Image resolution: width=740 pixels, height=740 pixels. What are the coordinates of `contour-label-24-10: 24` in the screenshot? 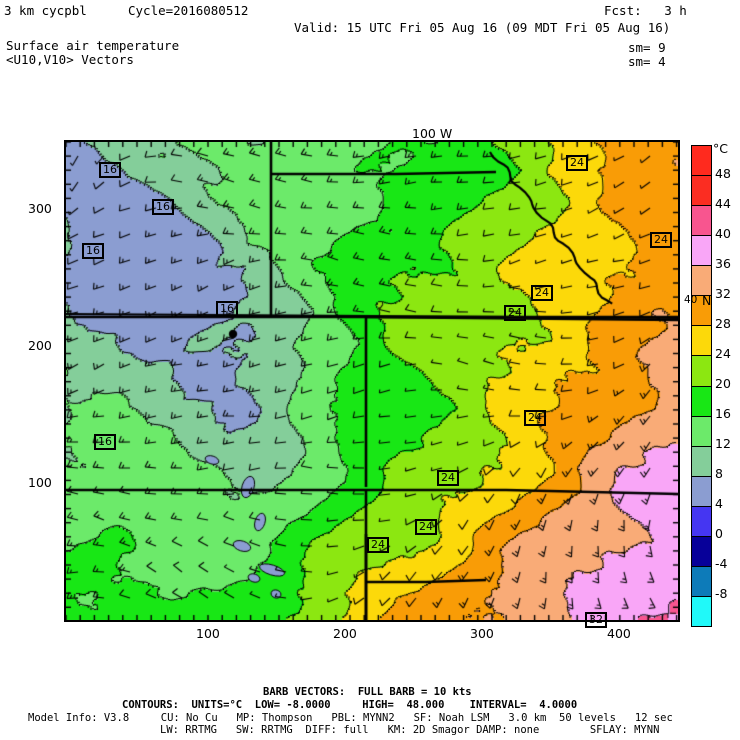 It's located at (448, 478).